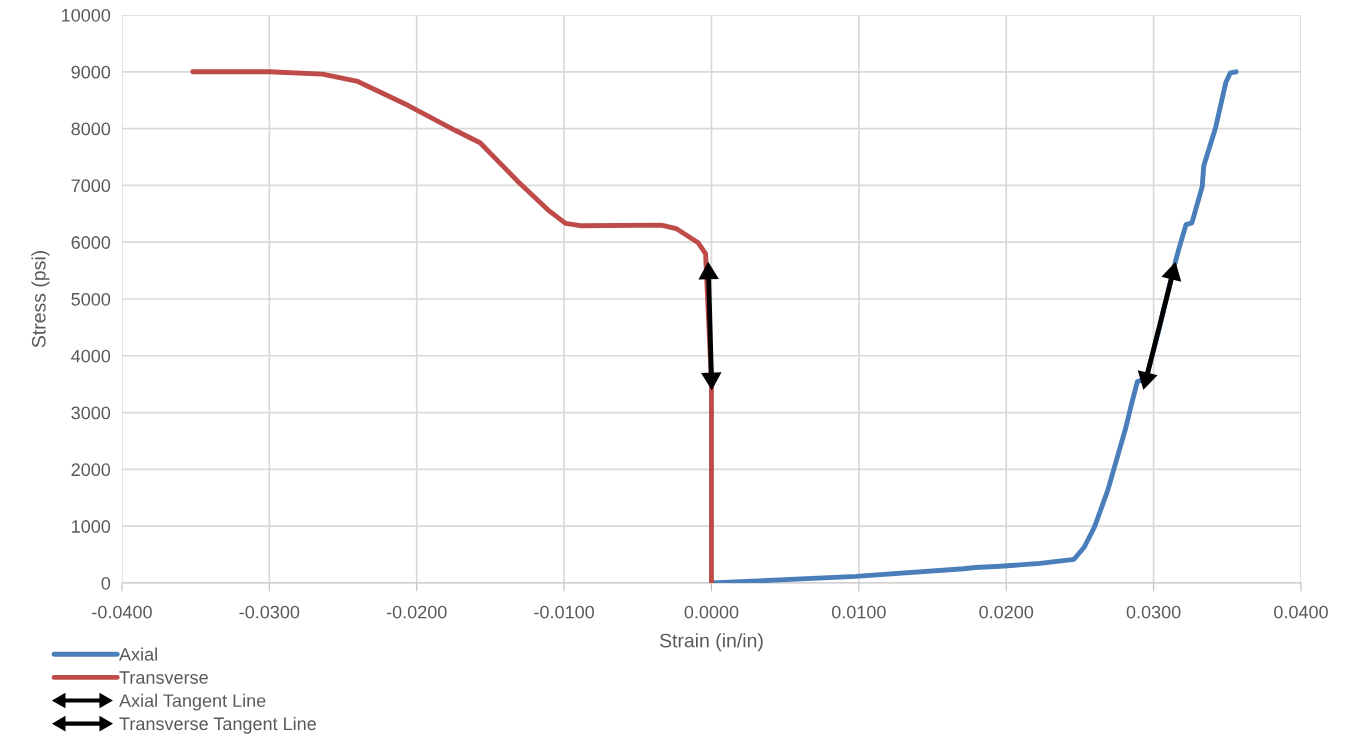 The image size is (1349, 750). Describe the element at coordinates (91, 242) in the screenshot. I see `y-tick-label: 6000` at that location.